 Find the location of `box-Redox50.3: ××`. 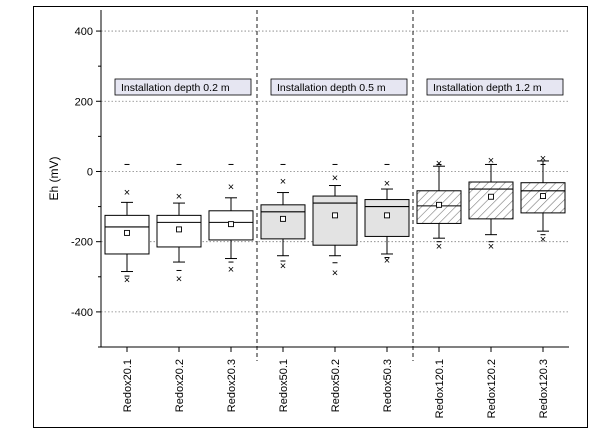

box-Redox50.3: ×× is located at coordinates (387, 215).